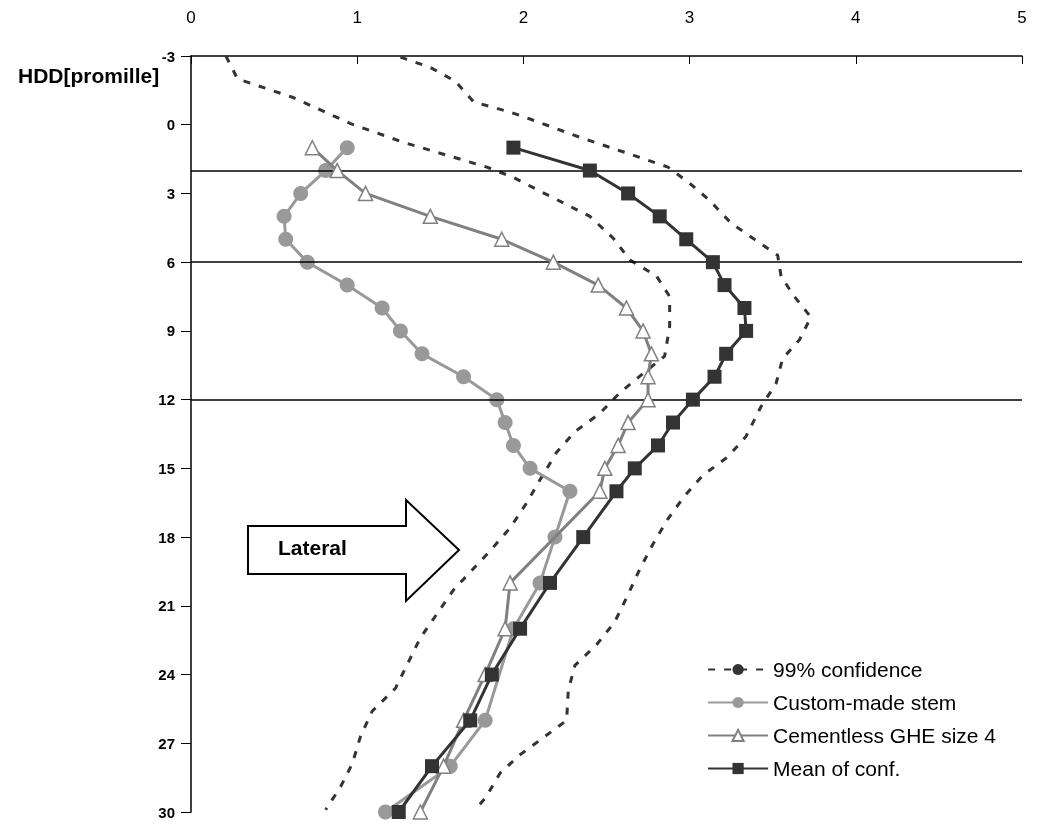  I want to click on y-tick-label: 3, so click(170, 193).